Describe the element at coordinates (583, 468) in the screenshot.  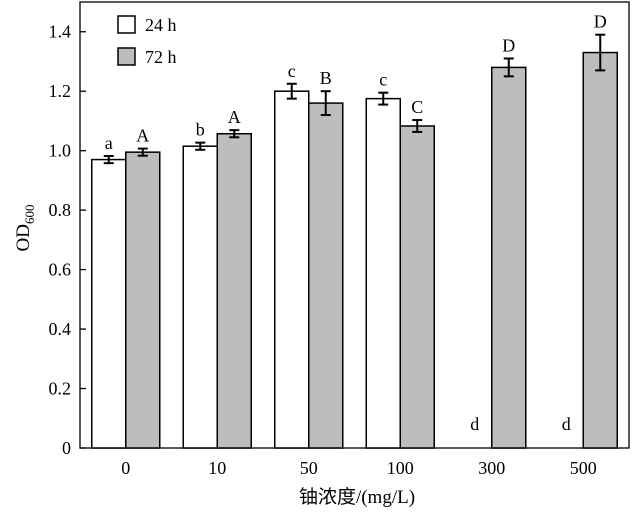
I see `x-tick-label: 500` at that location.